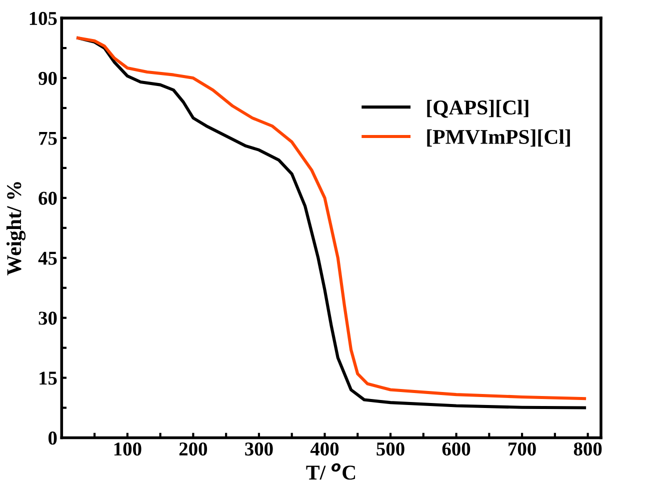  What do you see at coordinates (331, 471) in the screenshot?
I see `x-axis-title: T/ $^{o}$C` at bounding box center [331, 471].